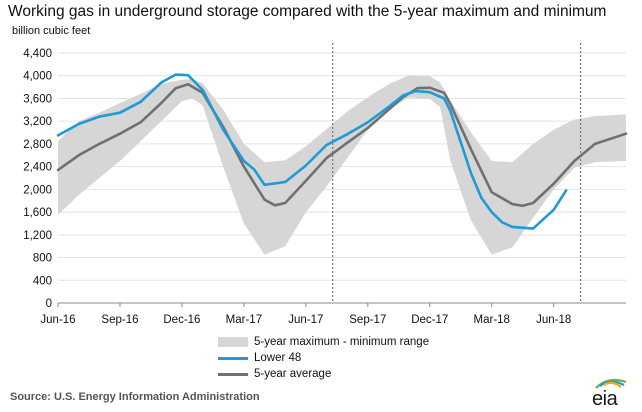  What do you see at coordinates (181, 320) in the screenshot?
I see `x-tick-label: Dec-16` at bounding box center [181, 320].